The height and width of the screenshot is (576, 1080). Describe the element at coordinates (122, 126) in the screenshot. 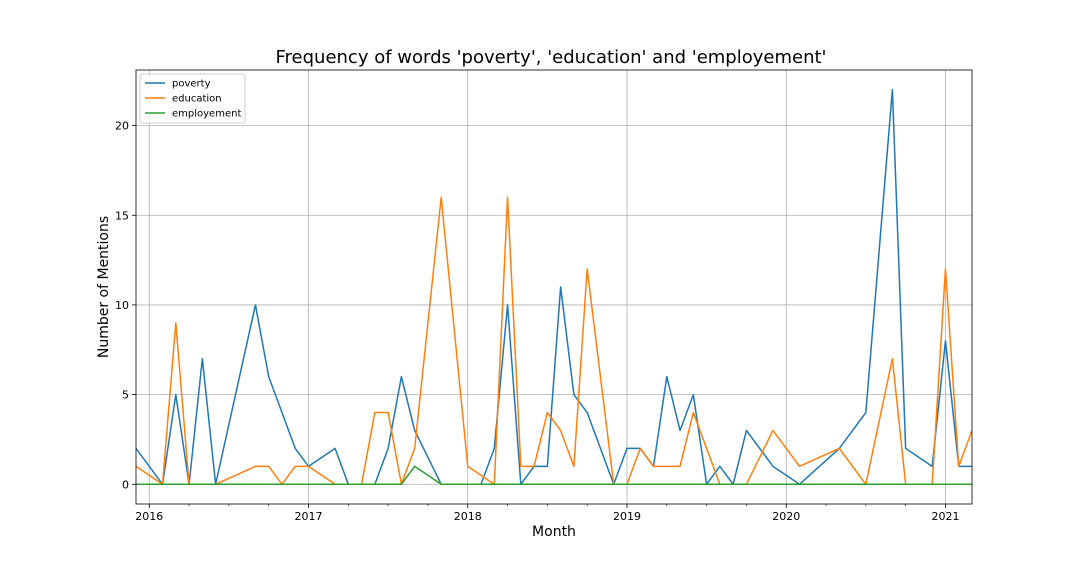

I see `y-tick-label: 20` at that location.